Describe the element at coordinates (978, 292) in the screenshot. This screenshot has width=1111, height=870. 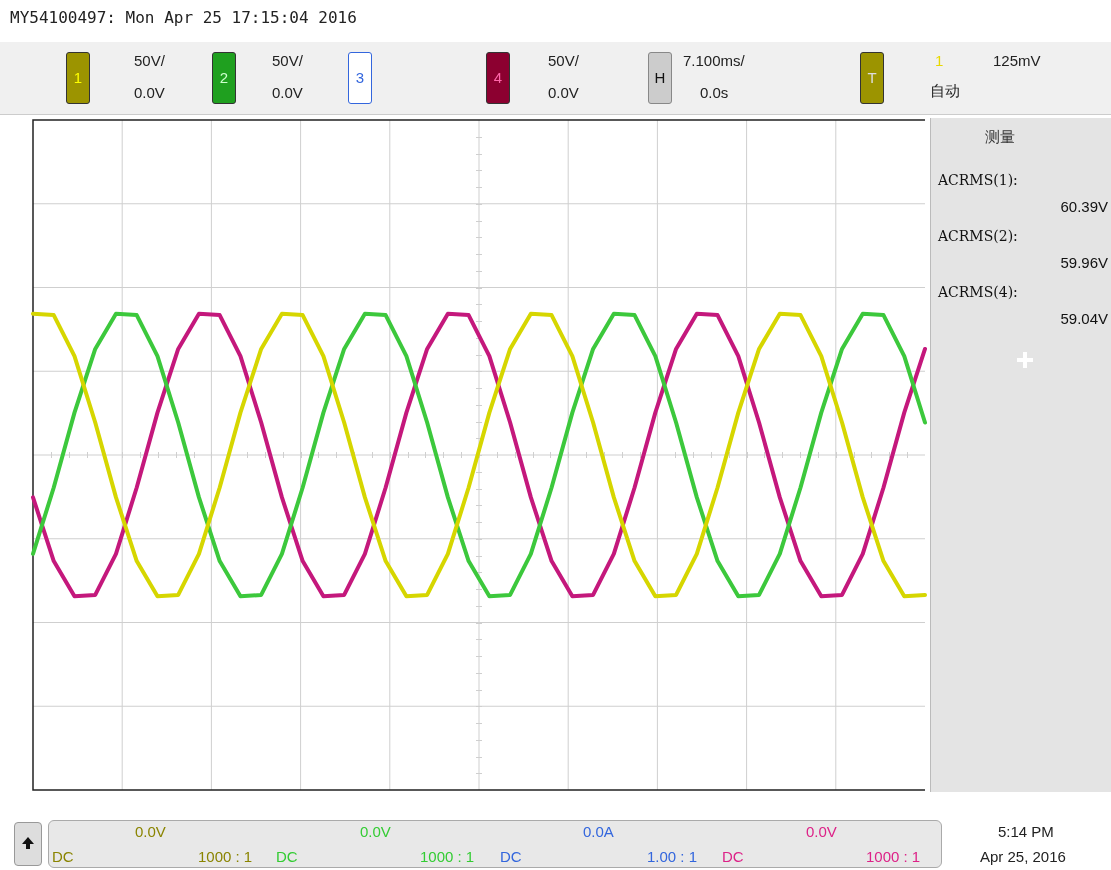
I see `text: ACRMS(4):` at that location.